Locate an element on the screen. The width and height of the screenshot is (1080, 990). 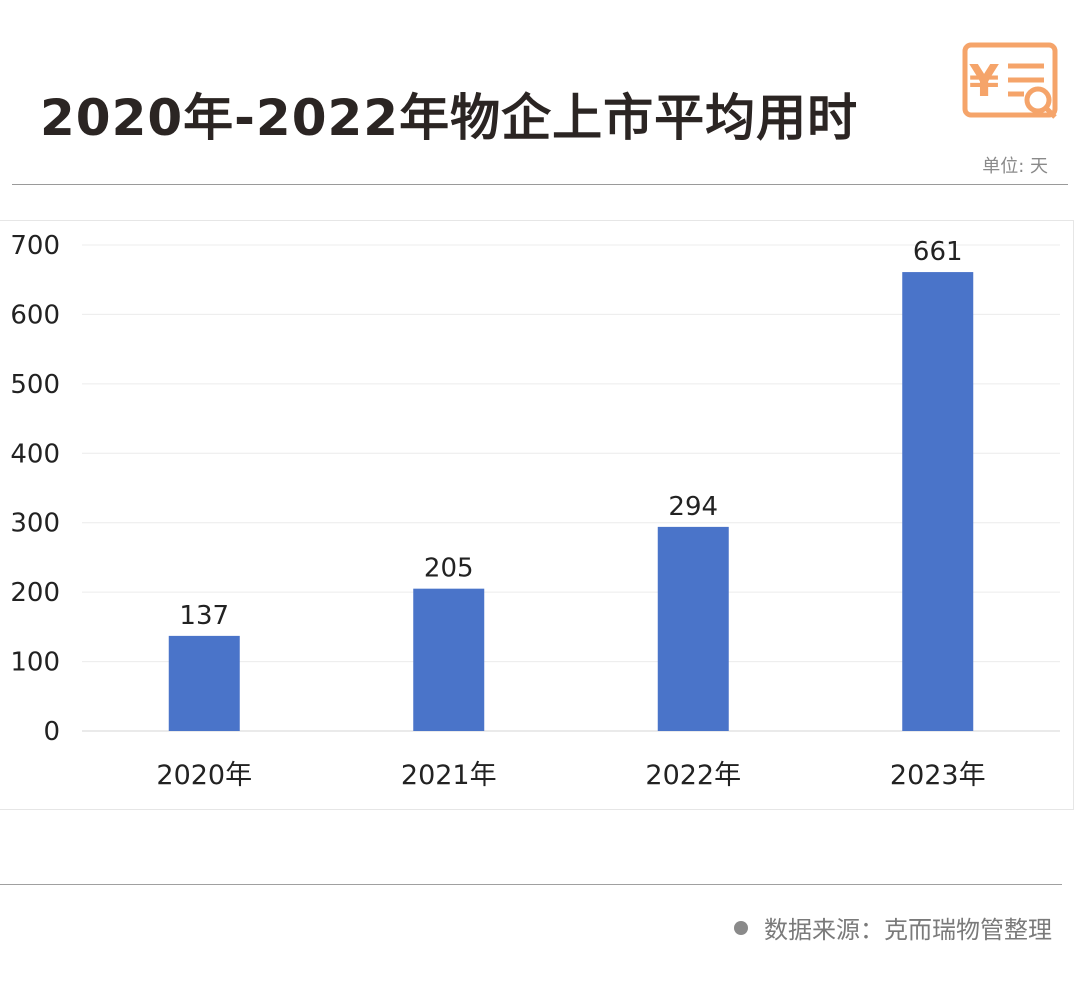
data-label: 661 is located at coordinates (938, 252).